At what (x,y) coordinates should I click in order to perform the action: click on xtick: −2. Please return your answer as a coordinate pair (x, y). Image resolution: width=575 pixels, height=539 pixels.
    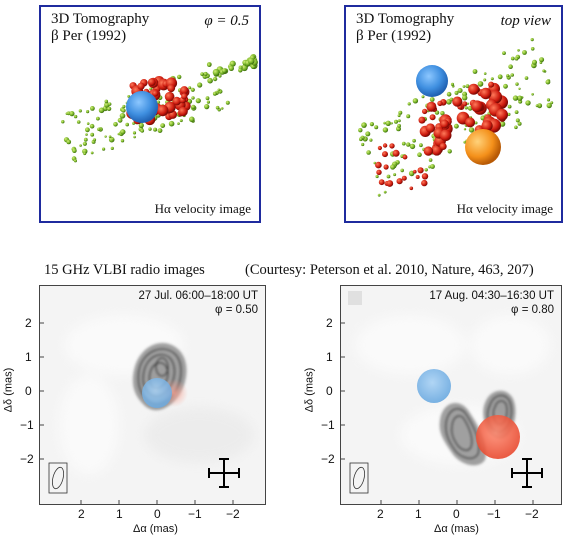
    Looking at the image, I should click on (233, 514).